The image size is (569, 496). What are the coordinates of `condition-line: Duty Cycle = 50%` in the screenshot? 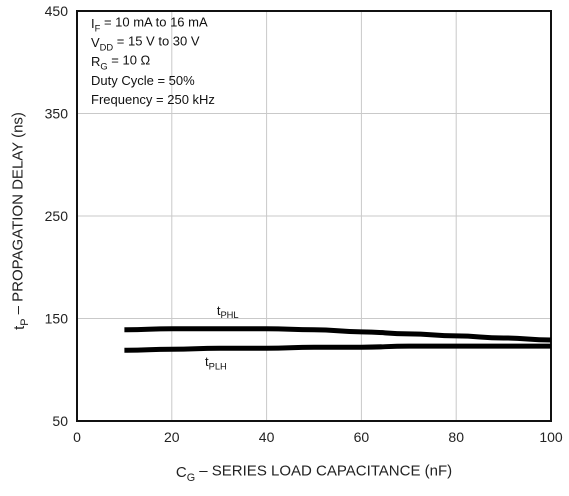 It's located at (143, 80).